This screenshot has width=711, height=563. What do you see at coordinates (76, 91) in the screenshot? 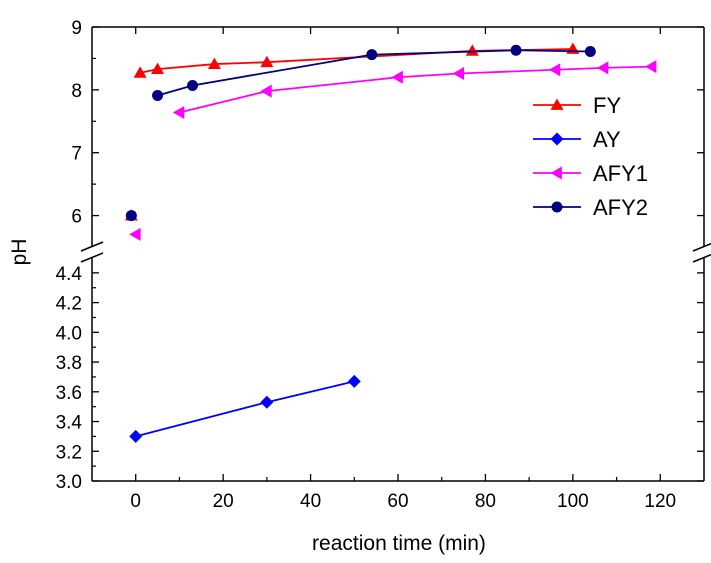
I see `y-tick-label: 8` at bounding box center [76, 91].